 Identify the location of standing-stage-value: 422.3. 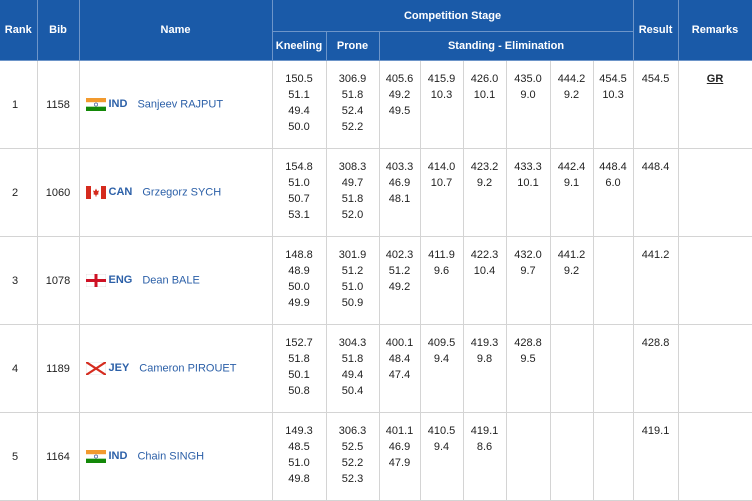
(484, 255).